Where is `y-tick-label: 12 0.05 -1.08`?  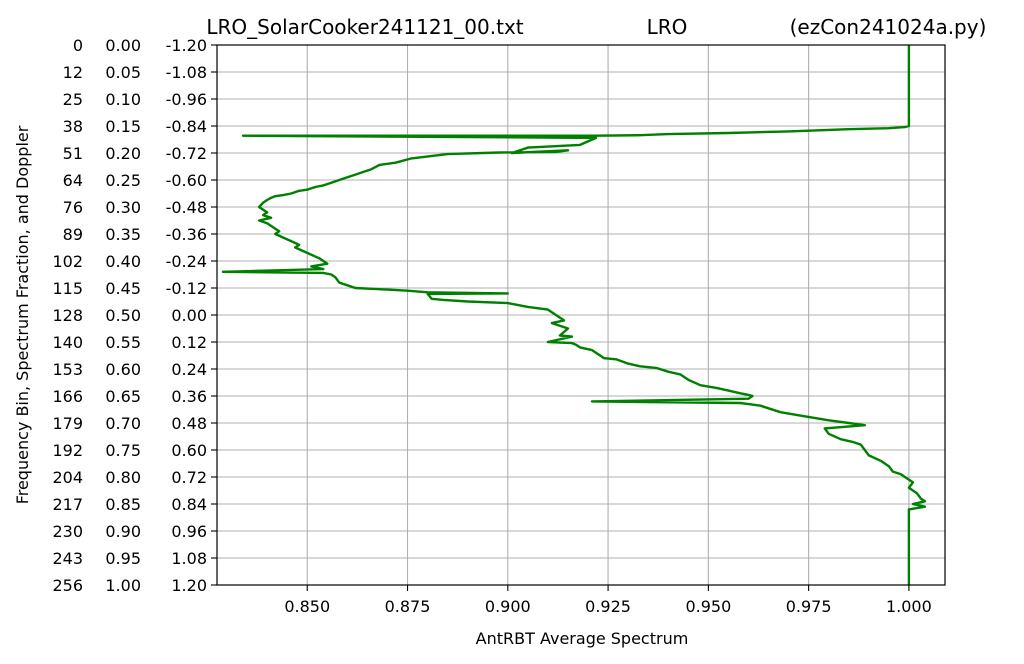
y-tick-label: 12 0.05 -1.08 is located at coordinates (135, 72).